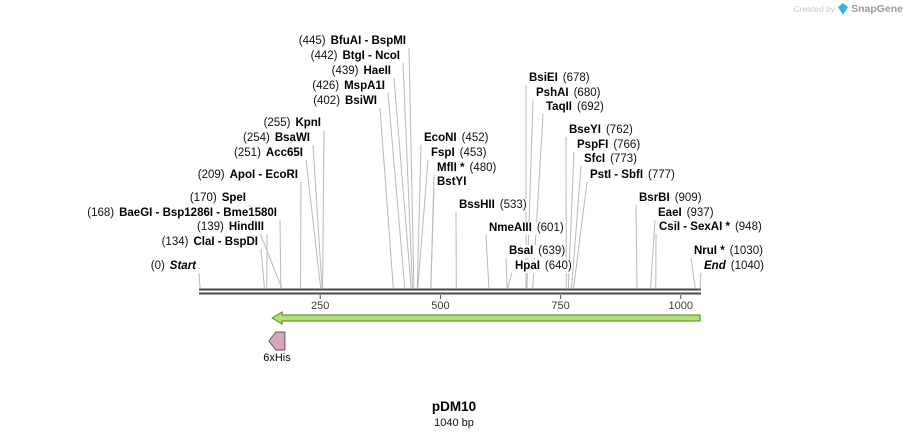 The width and height of the screenshot is (908, 441). What do you see at coordinates (486, 318) in the screenshot?
I see `orf-arrow` at bounding box center [486, 318].